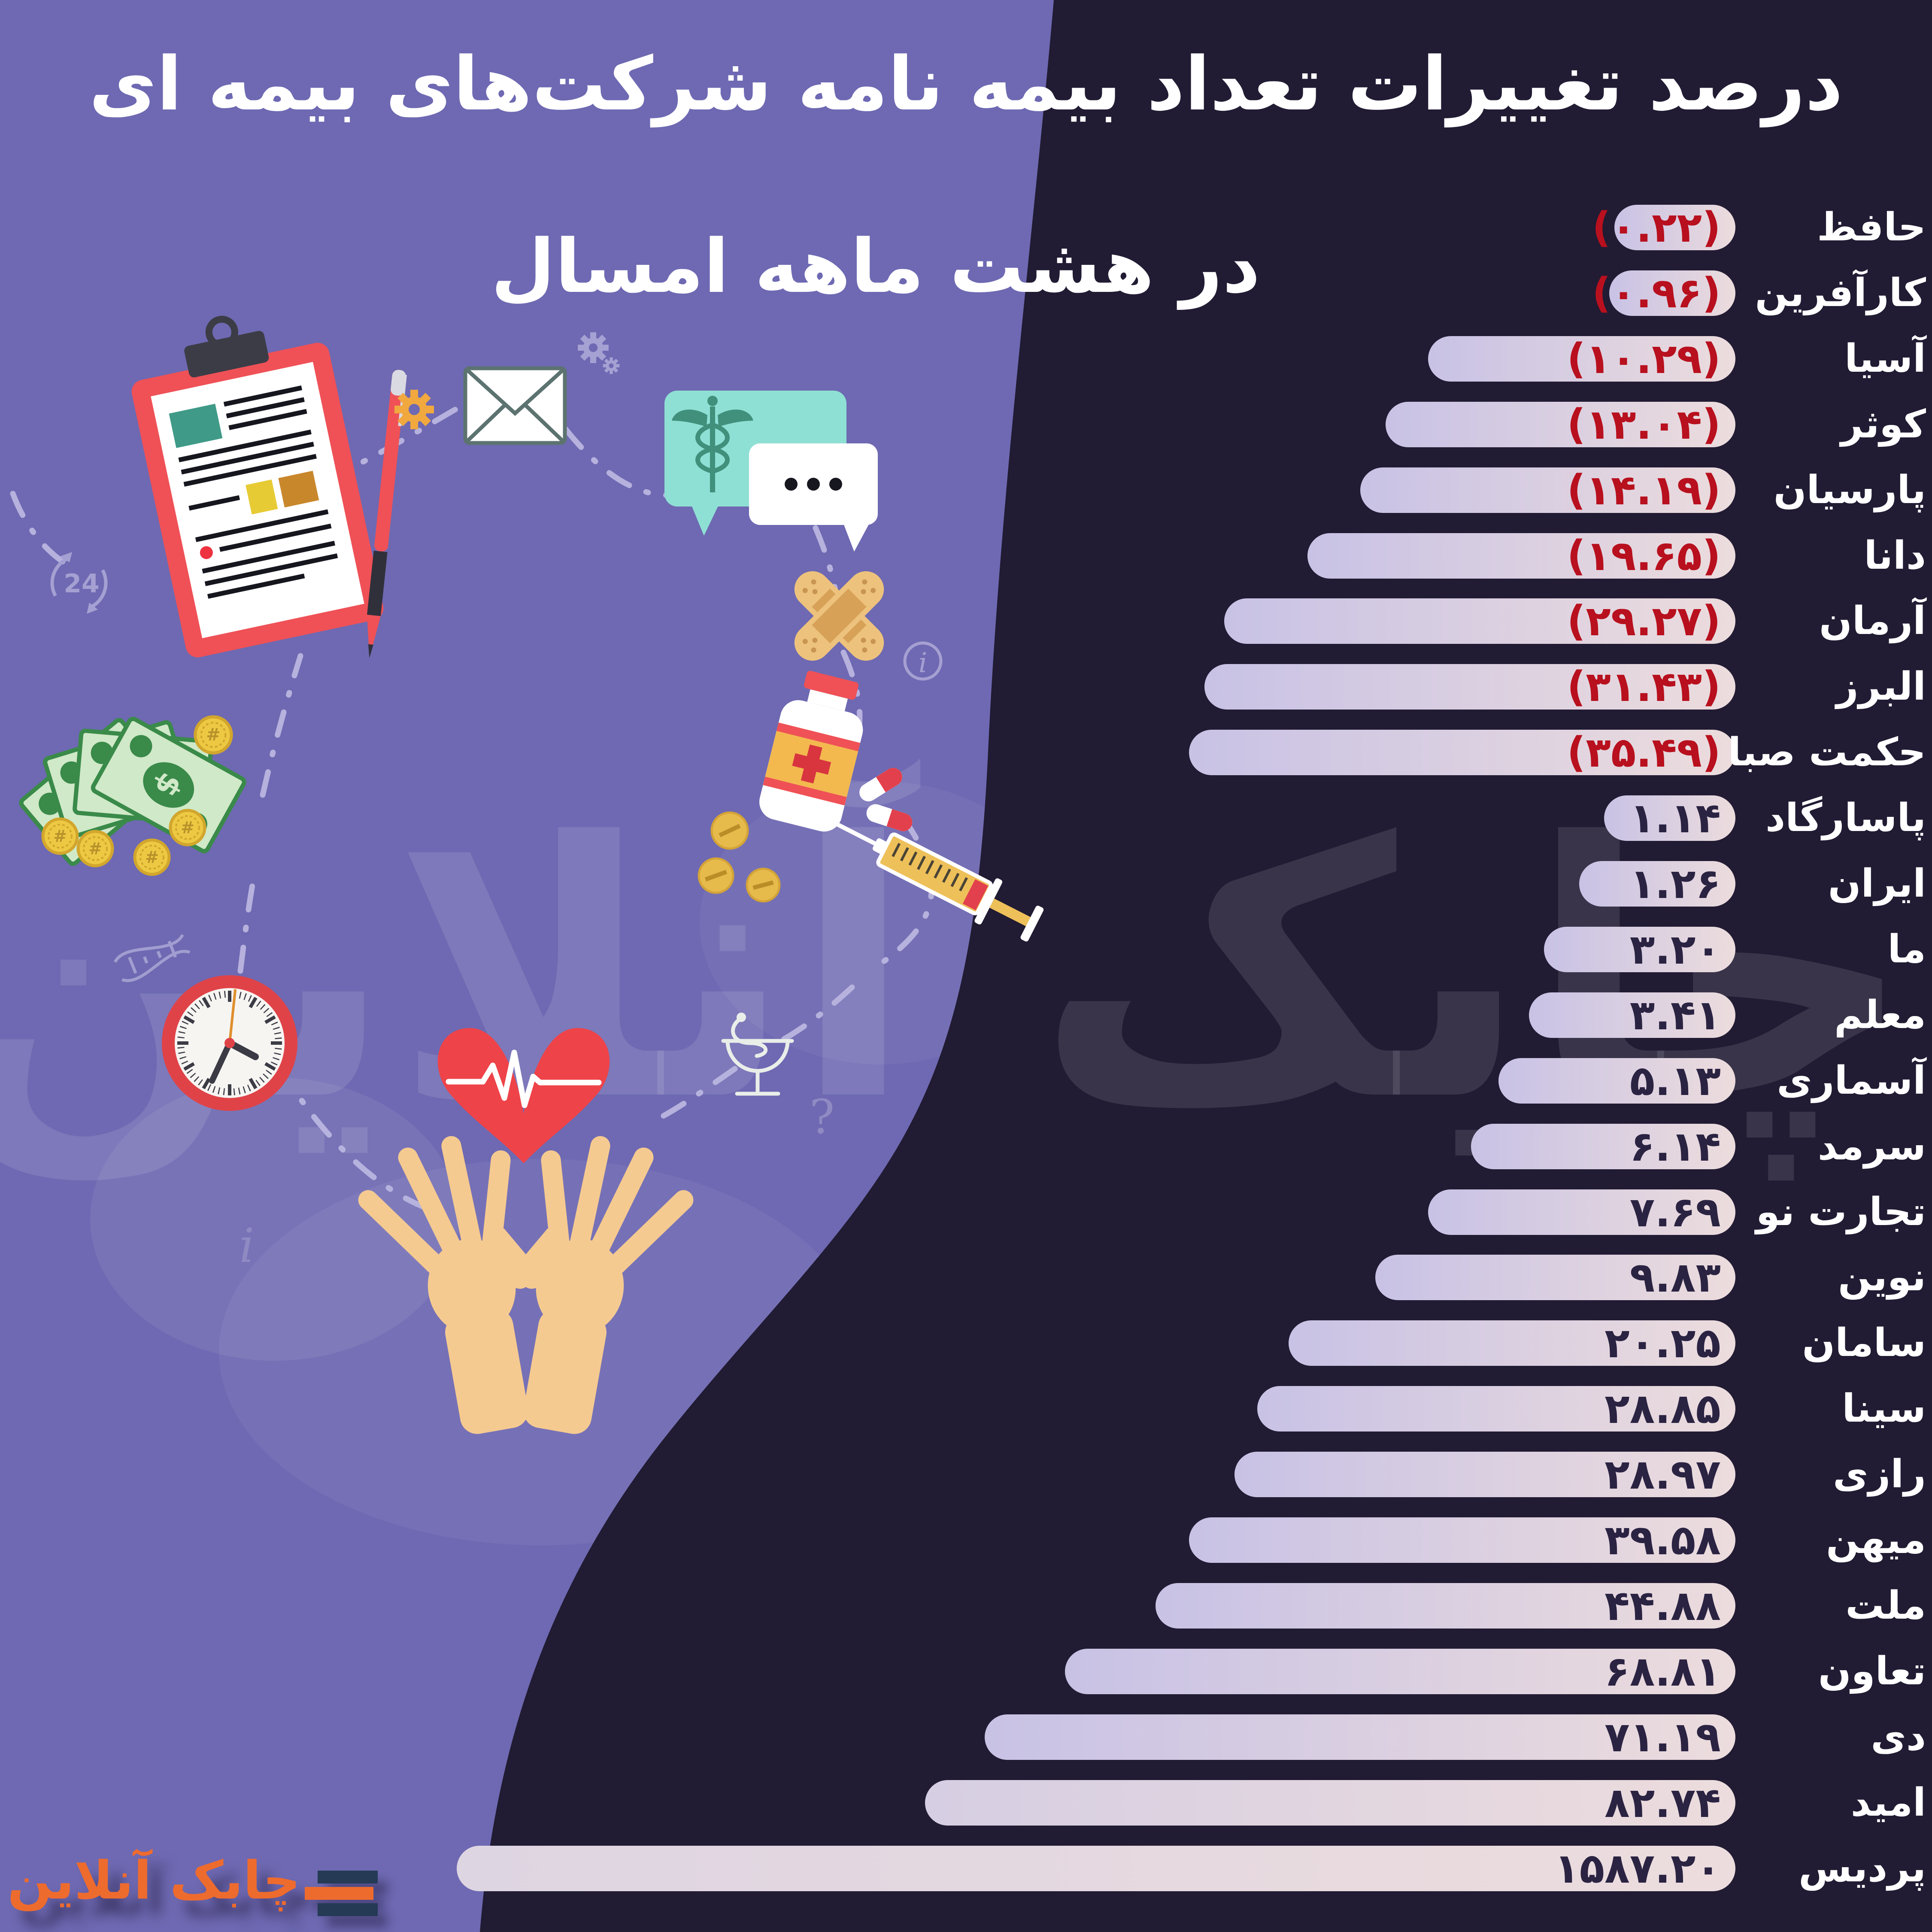 The width and height of the screenshot is (1932, 1932). What do you see at coordinates (966, 359) in the screenshot?
I see `chart-row: (۱۰.۲۹) آسیا` at bounding box center [966, 359].